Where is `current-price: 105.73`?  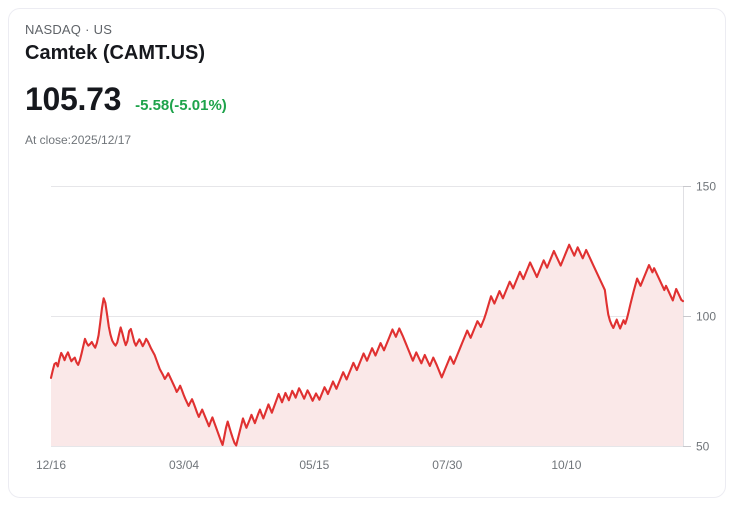
current-price: 105.73 is located at coordinates (73, 99).